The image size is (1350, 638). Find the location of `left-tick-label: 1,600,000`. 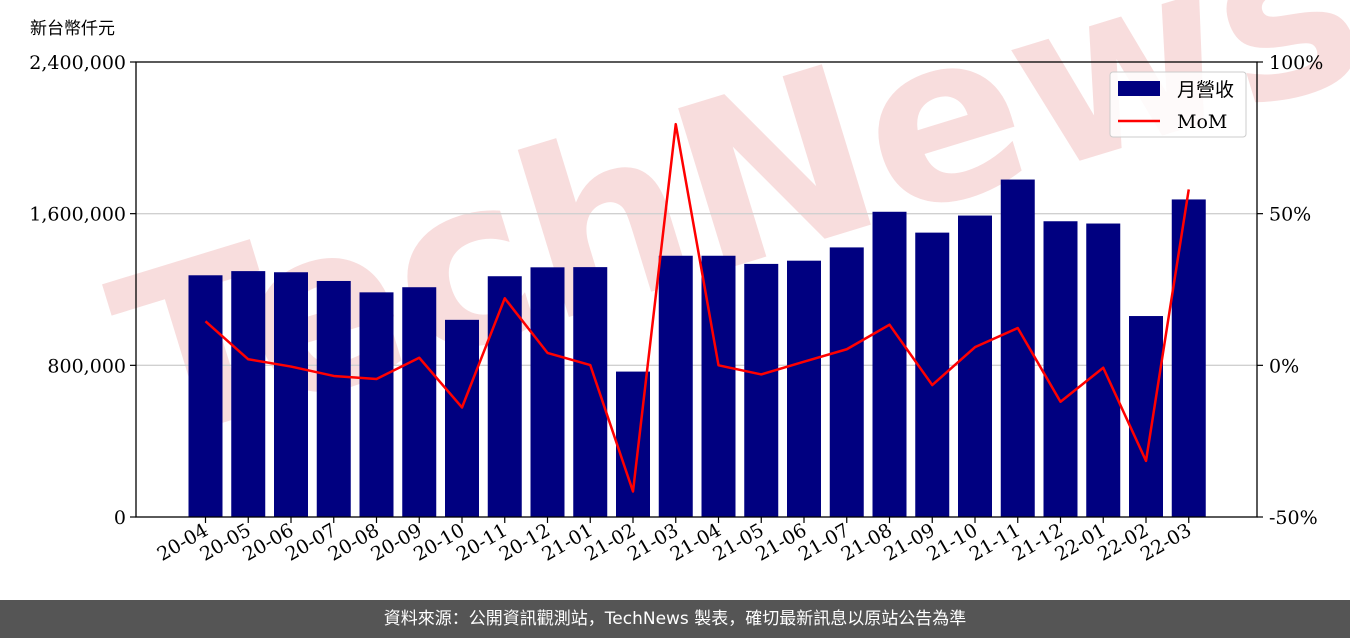

left-tick-label: 1,600,000 is located at coordinates (77, 215).